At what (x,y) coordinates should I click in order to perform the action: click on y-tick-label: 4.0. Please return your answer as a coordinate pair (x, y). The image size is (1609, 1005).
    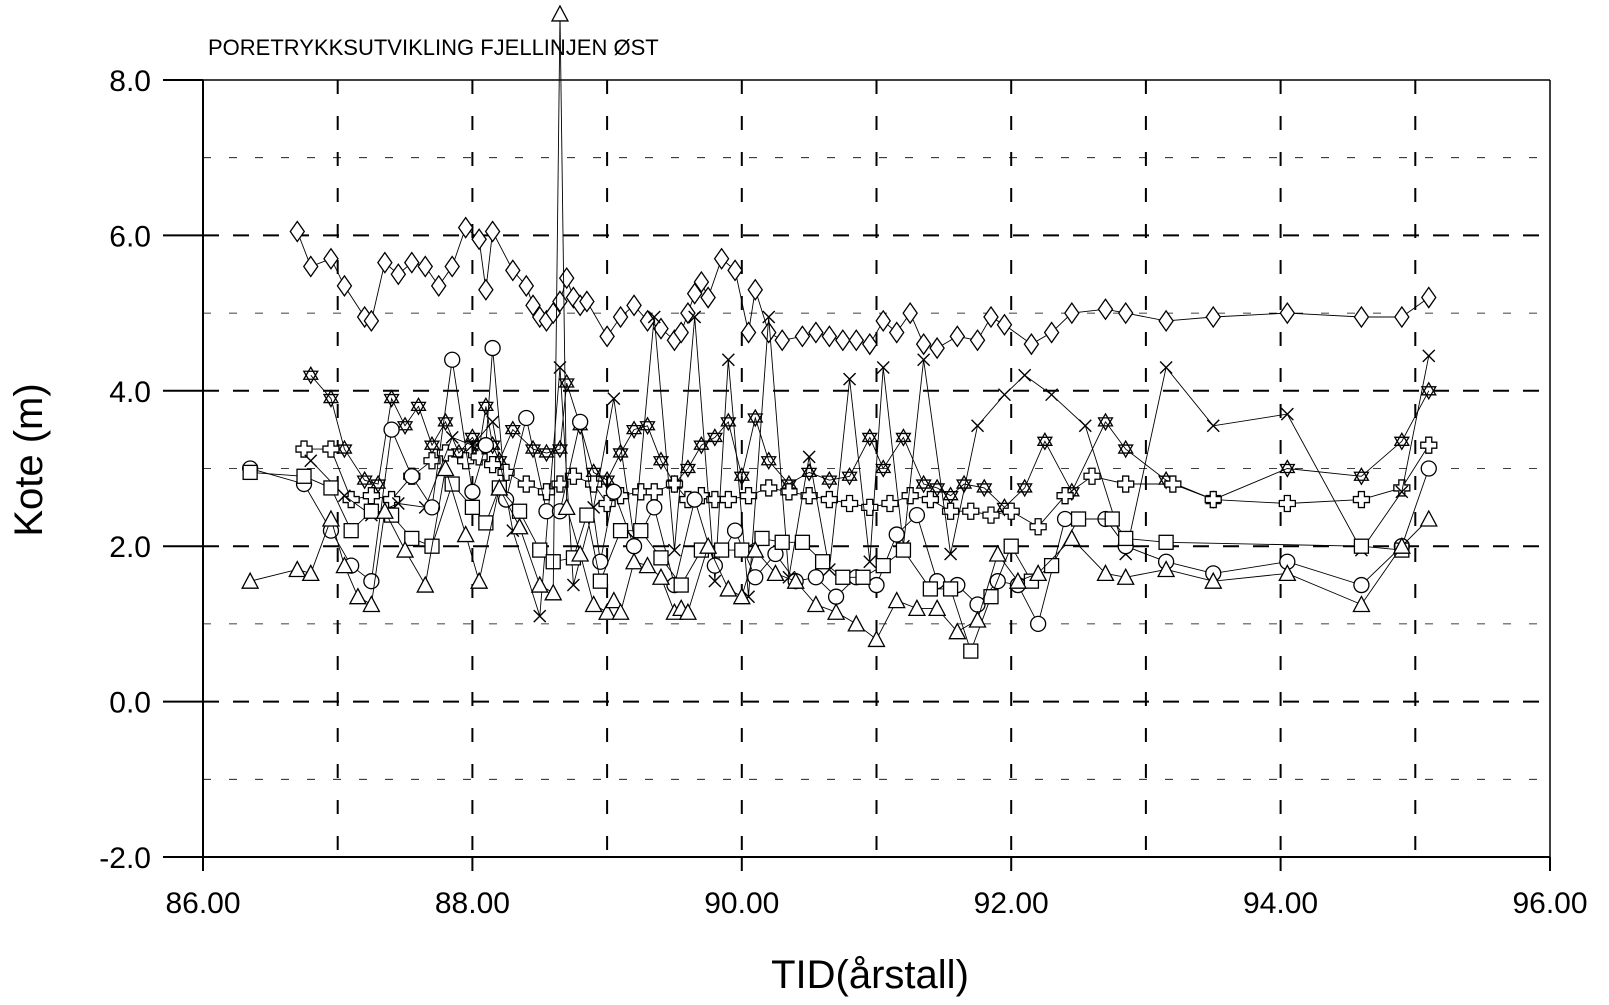
    Looking at the image, I should click on (130, 392).